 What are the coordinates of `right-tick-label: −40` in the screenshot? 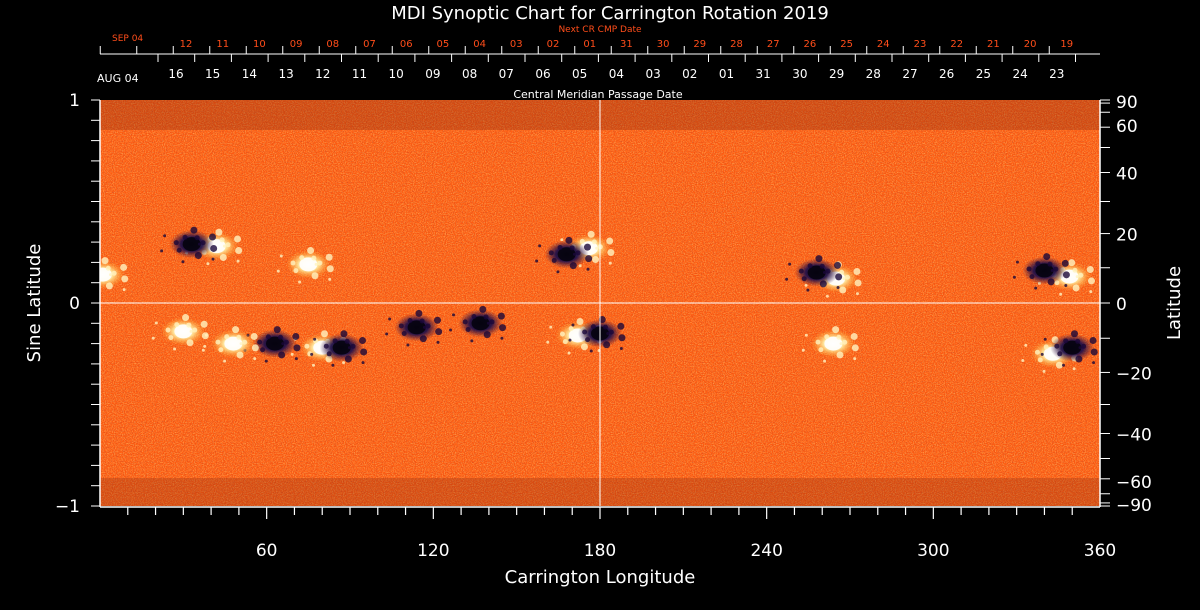 It's located at (1134, 435).